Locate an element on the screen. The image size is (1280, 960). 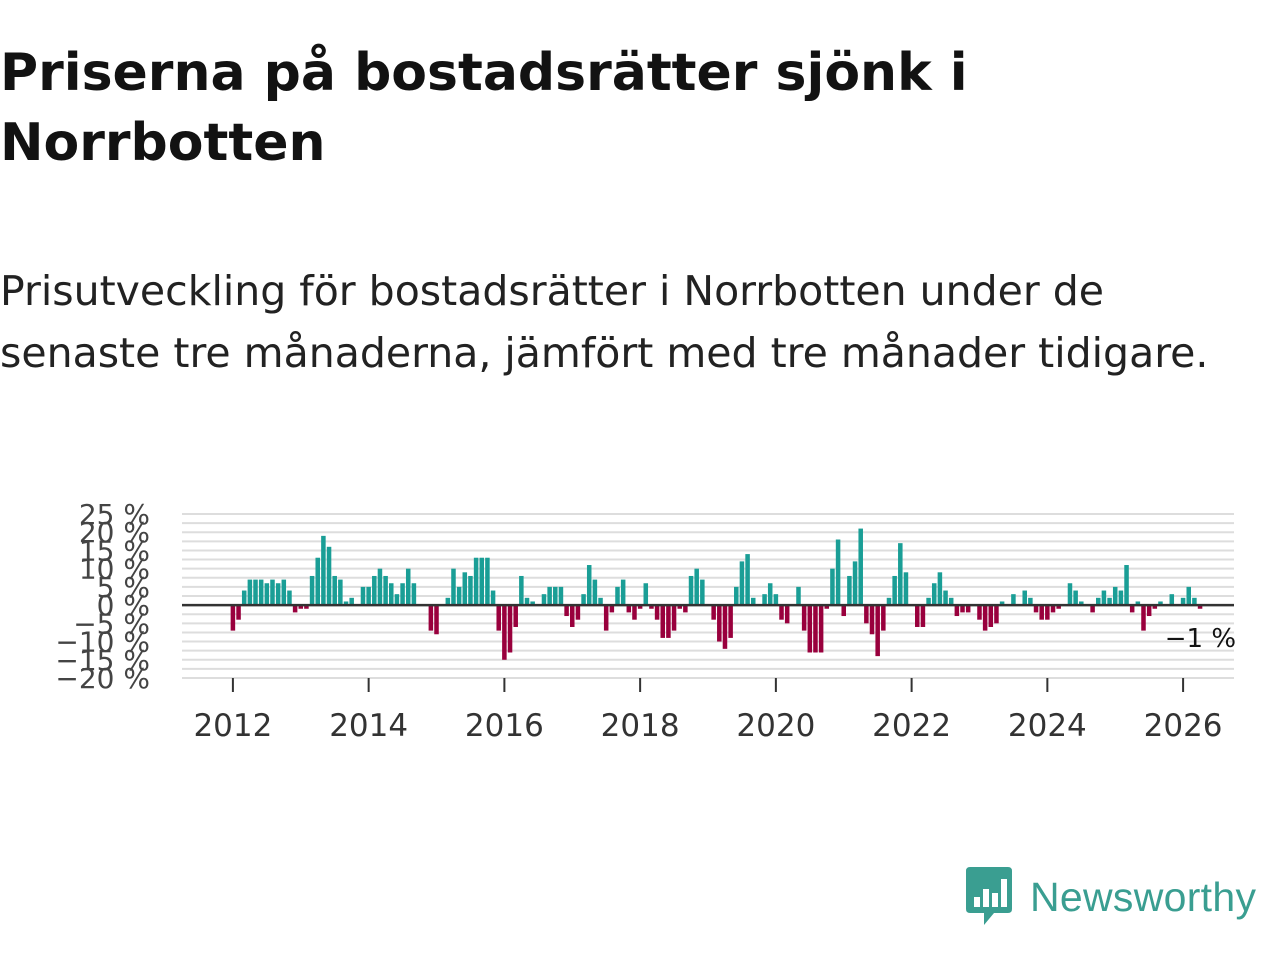
y-tick-label: −5 % is located at coordinates (111, 623).